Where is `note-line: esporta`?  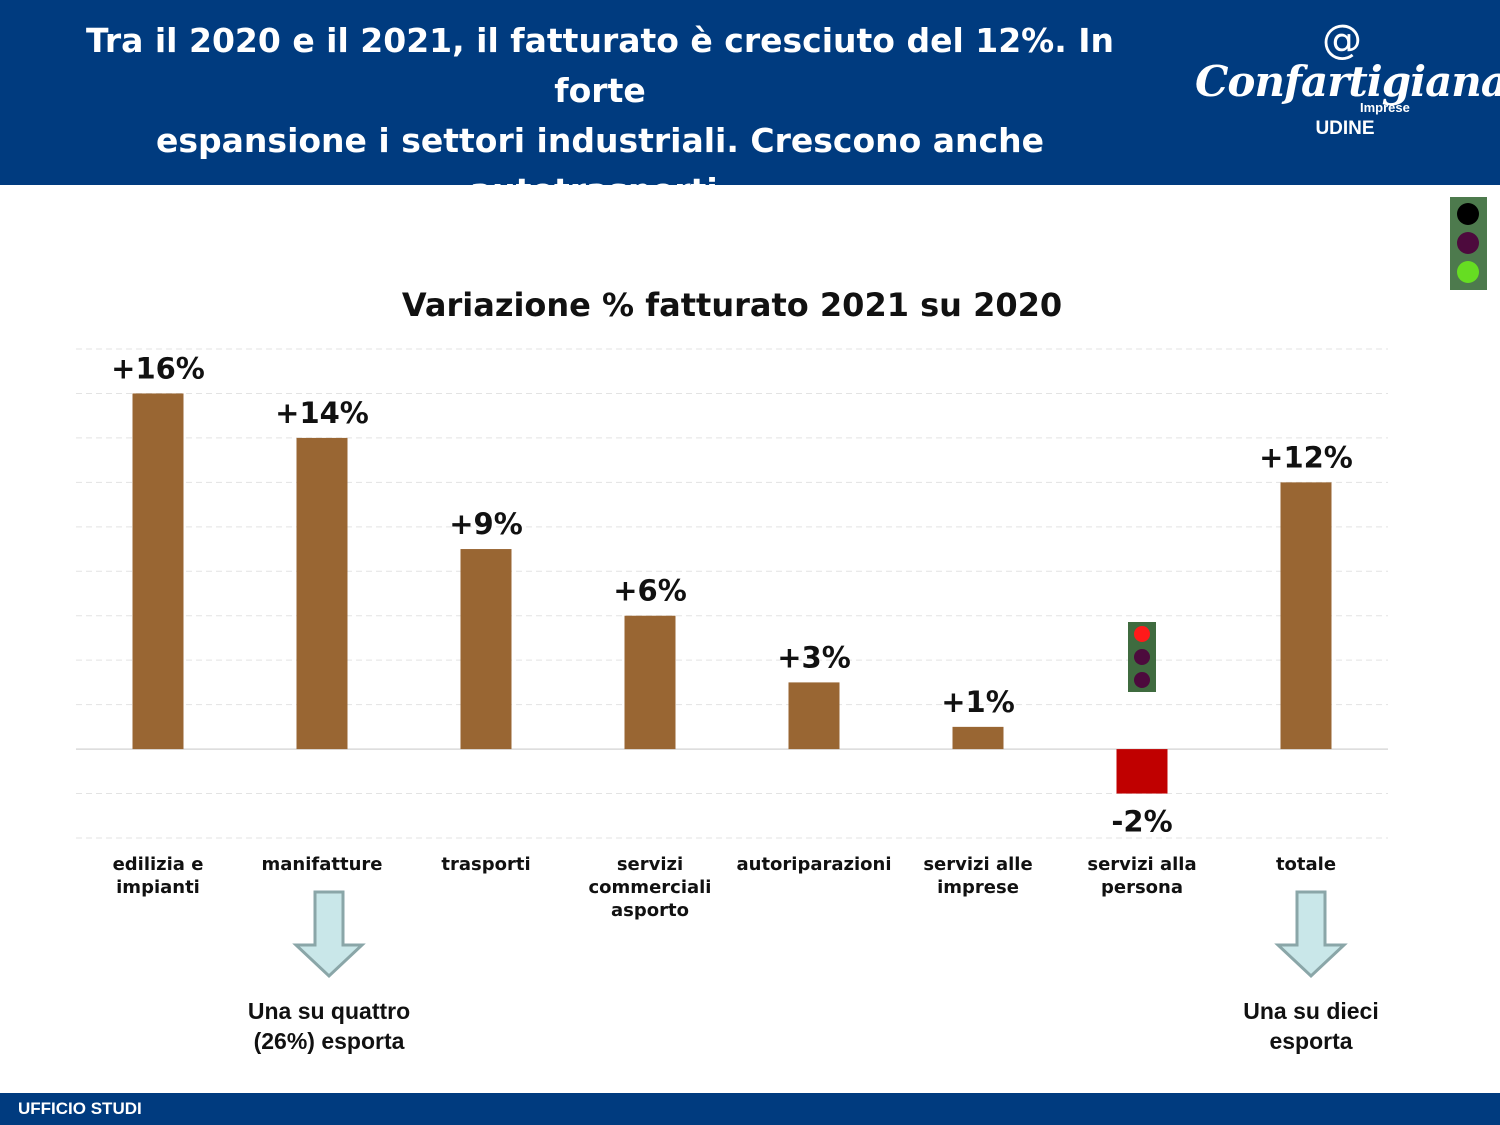 note-line: esporta is located at coordinates (1311, 1041).